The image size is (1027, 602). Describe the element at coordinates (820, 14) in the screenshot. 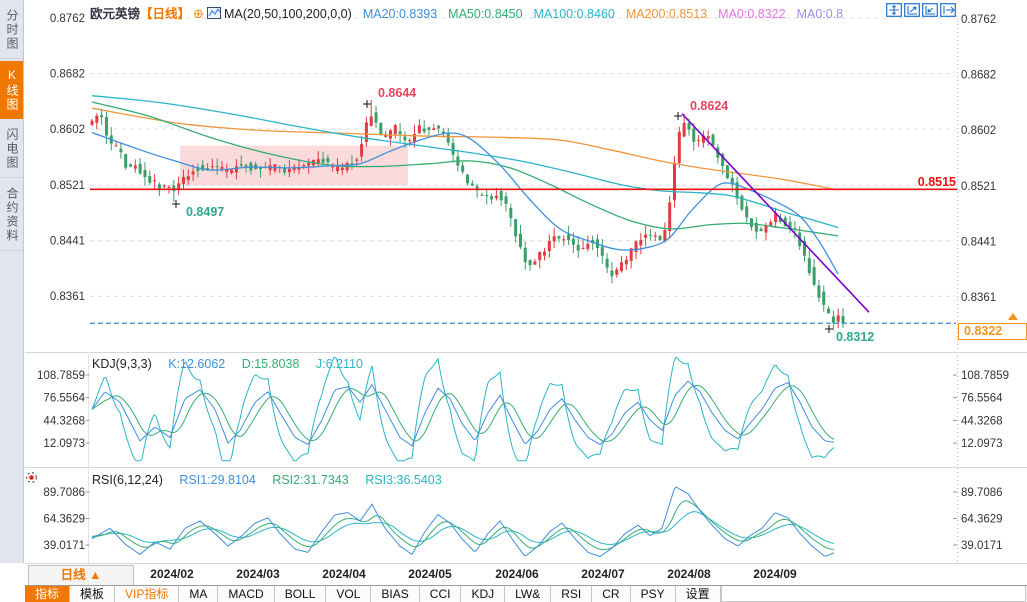

I see `ma-value: MA0:0.8` at that location.